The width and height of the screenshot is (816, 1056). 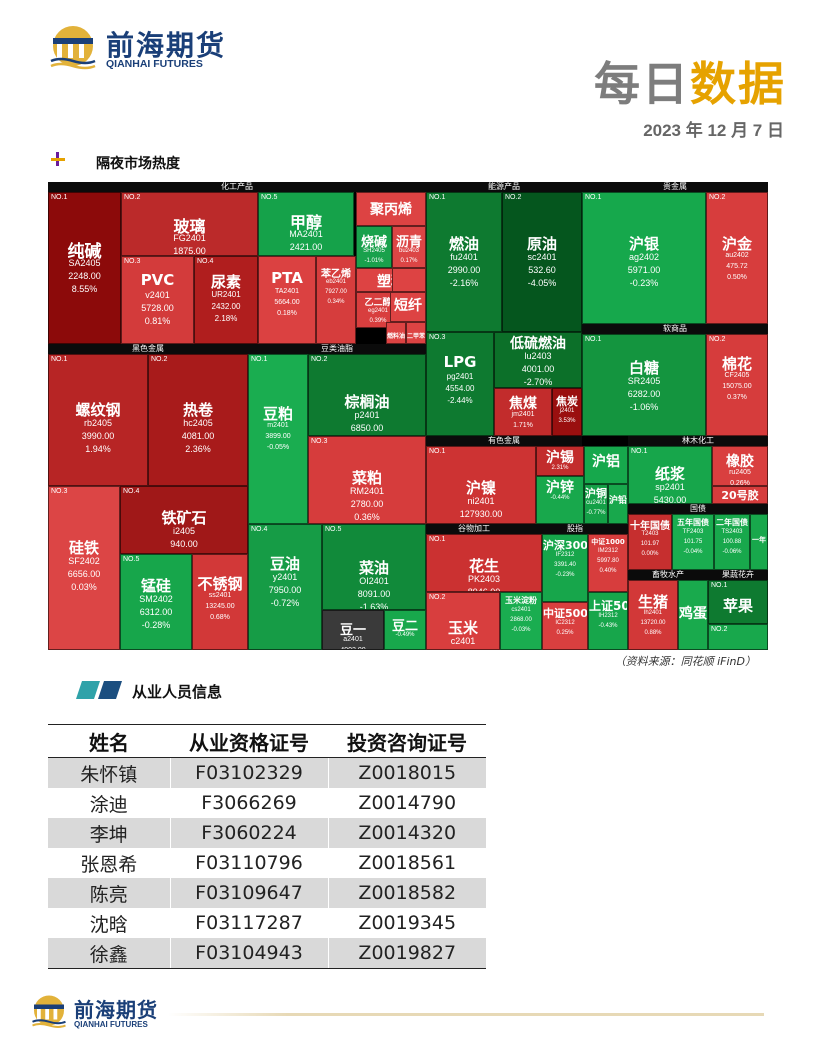 I want to click on tile-change: 2.18%, so click(x=226, y=318).